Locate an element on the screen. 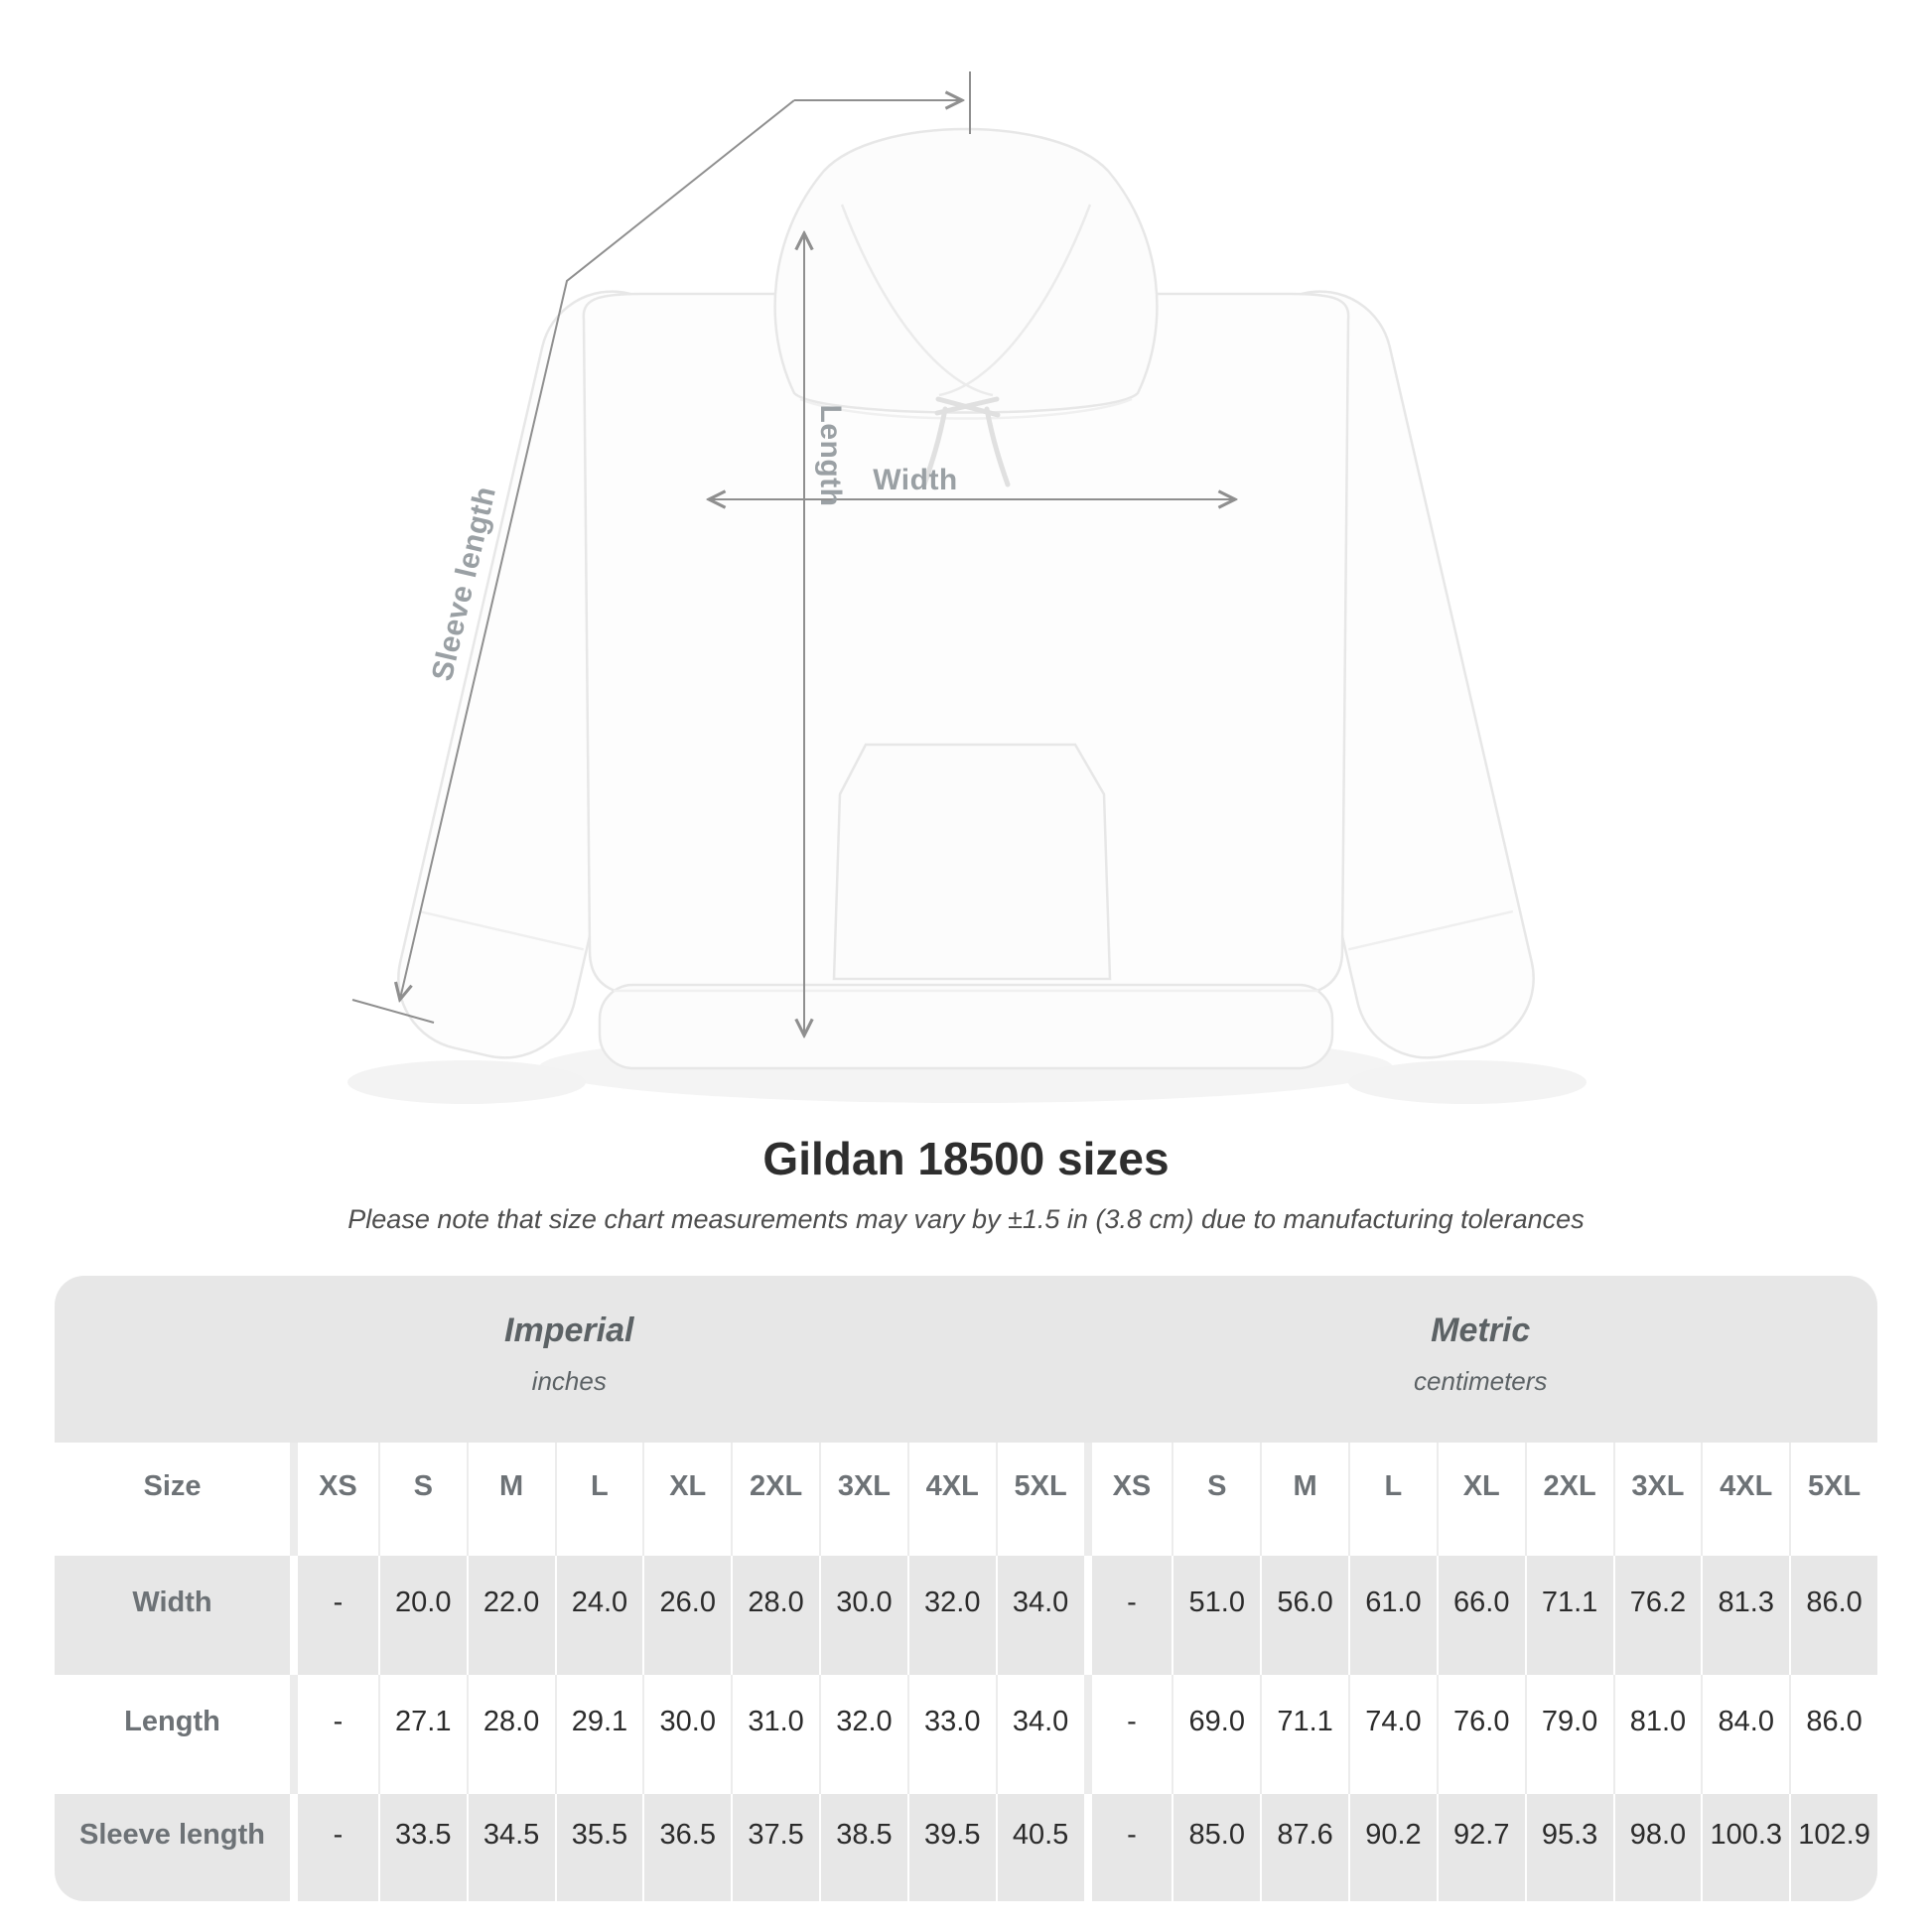 The image size is (1932, 1932). table-cell: 35.5 is located at coordinates (598, 1847).